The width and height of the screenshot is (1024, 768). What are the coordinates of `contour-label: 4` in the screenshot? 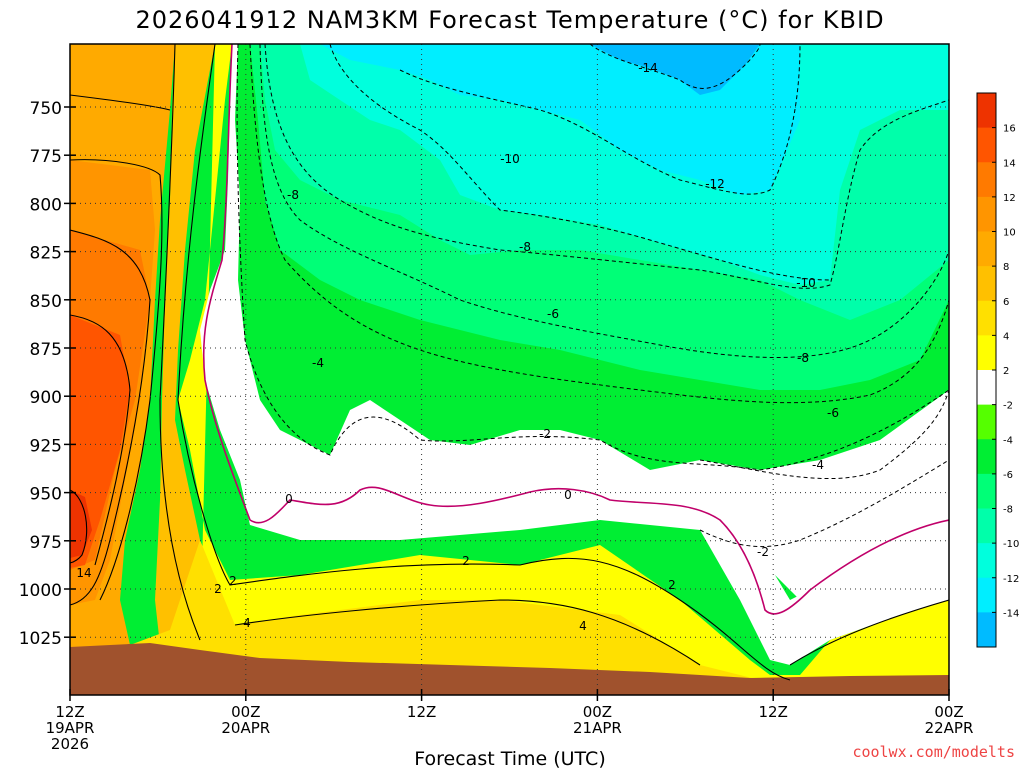 It's located at (583, 626).